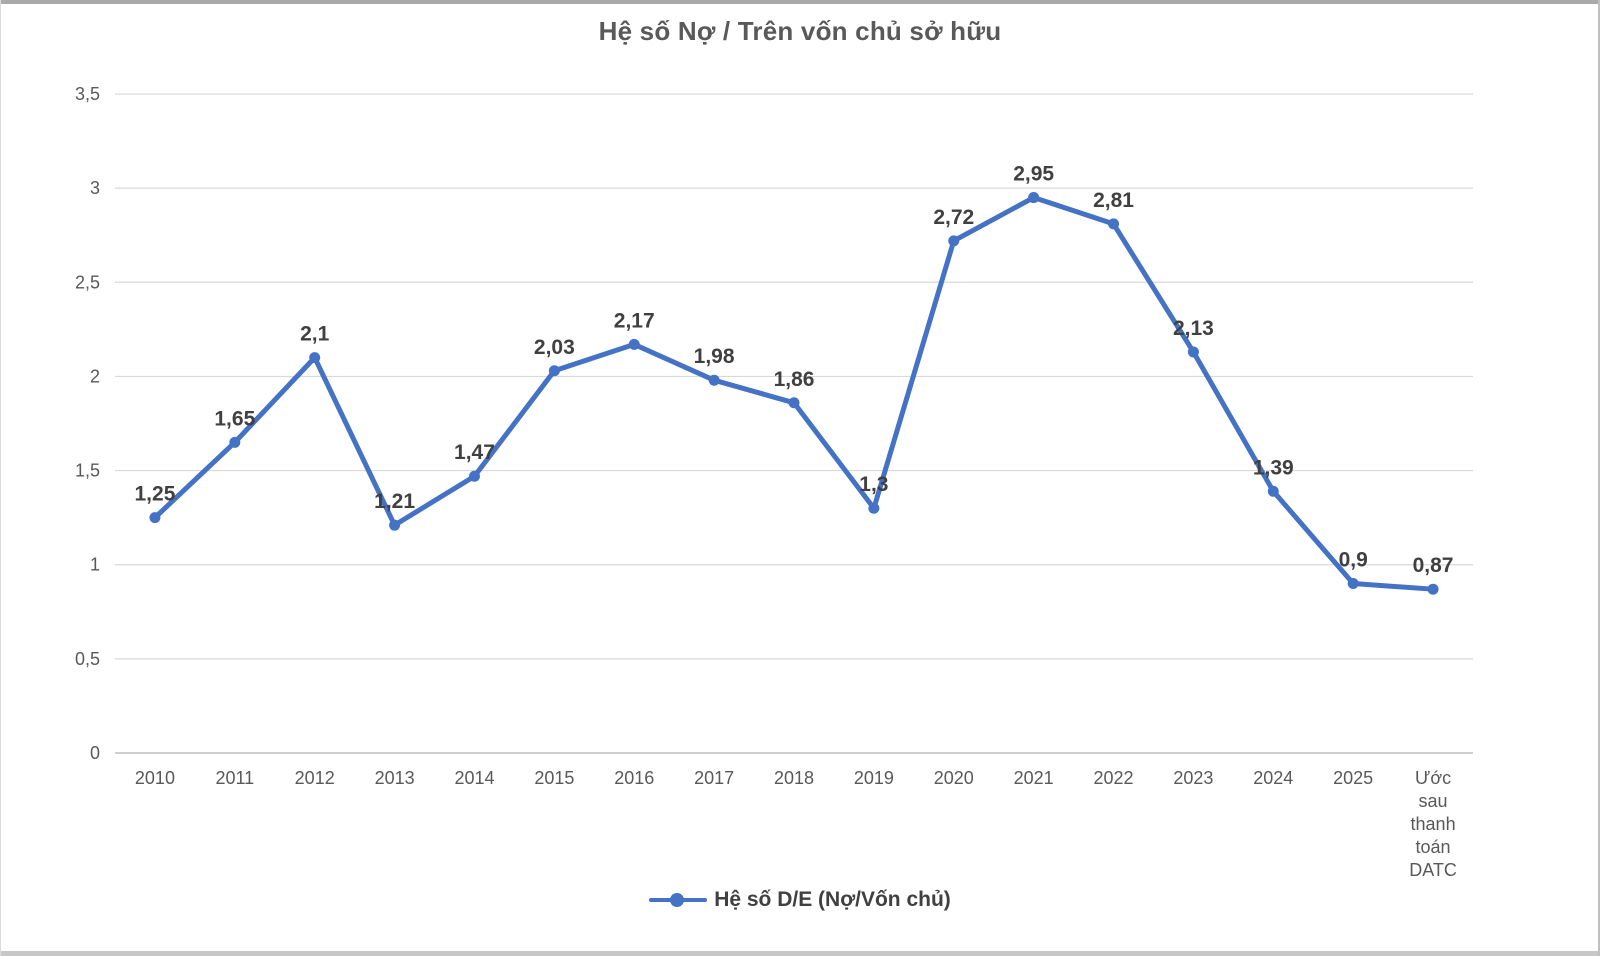 This screenshot has height=956, width=1600. Describe the element at coordinates (800, 31) in the screenshot. I see `chart-title: Hệ số Nợ / Trên vốn chủ sở hữu` at that location.